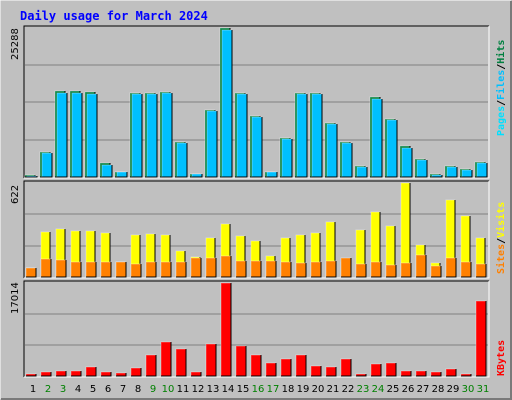 This screenshot has width=512, height=400. I want to click on x-tick-label: 8, so click(138, 389).